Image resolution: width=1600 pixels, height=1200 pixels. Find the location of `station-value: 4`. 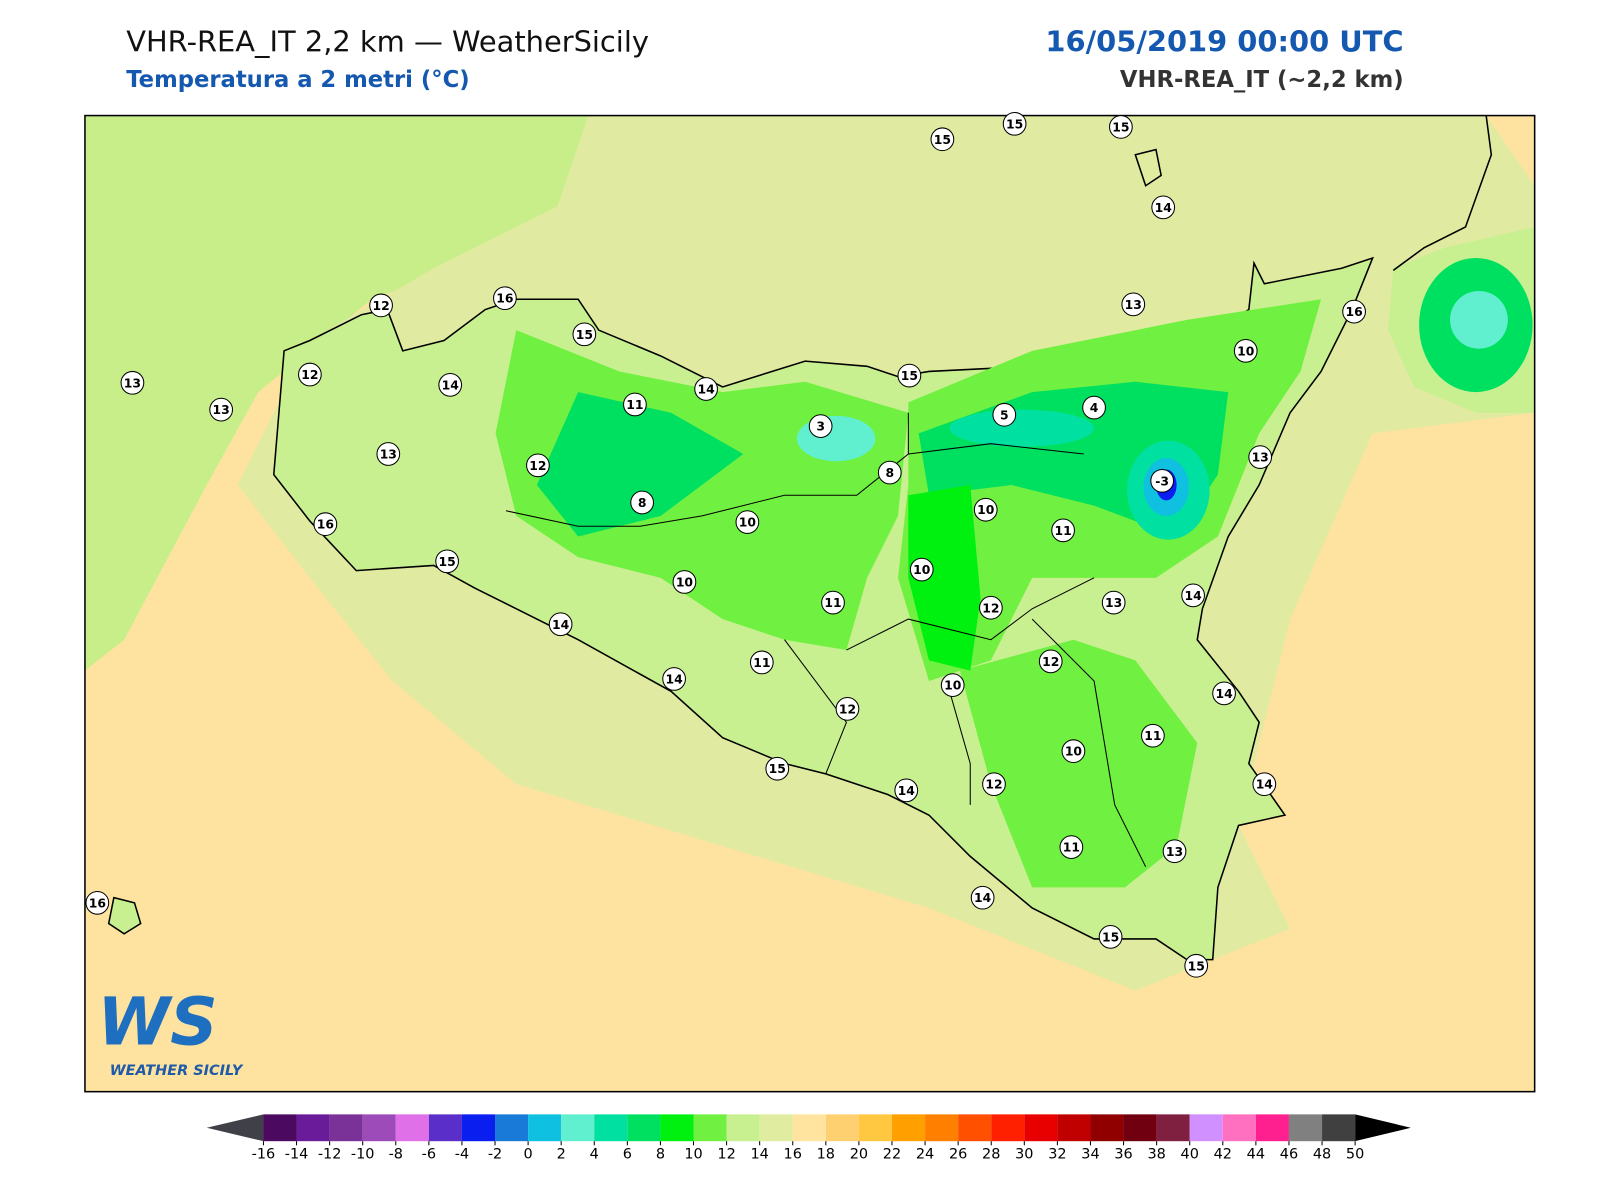

station-value: 4 is located at coordinates (1094, 408).